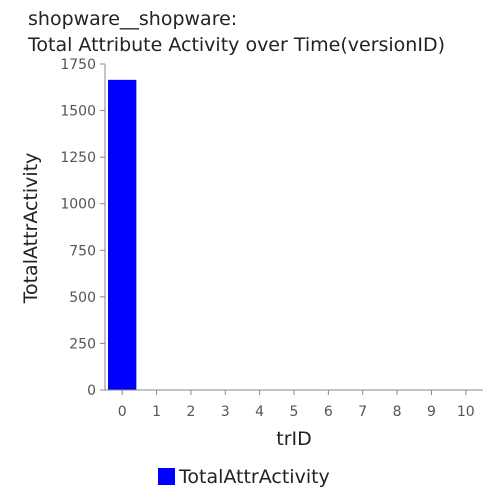  I want to click on y-tick-label: 1250, so click(78, 158).